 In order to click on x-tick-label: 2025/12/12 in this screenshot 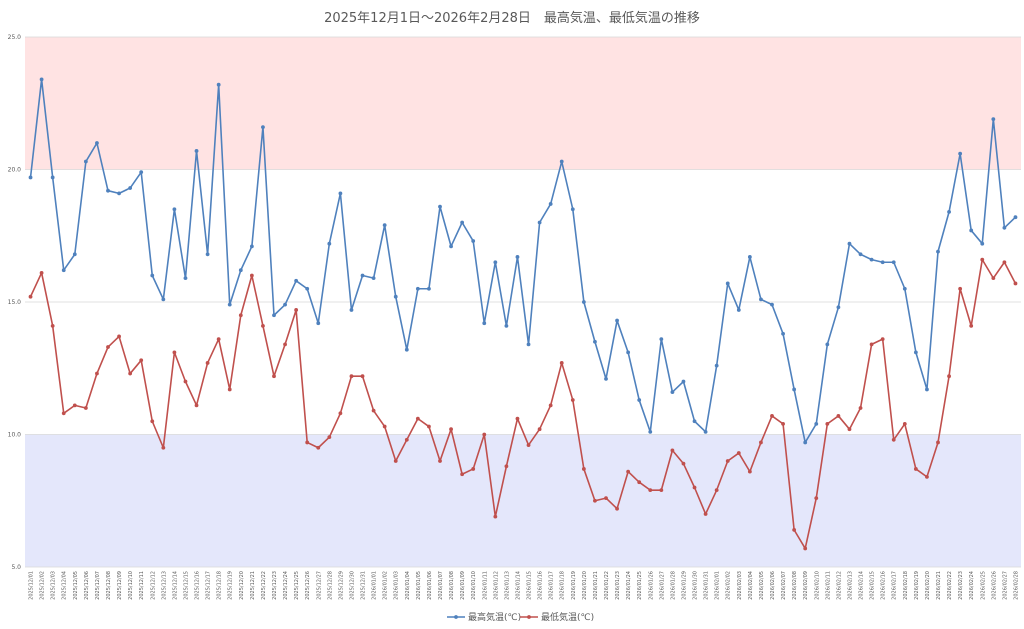, I will do `click(153, 585)`.